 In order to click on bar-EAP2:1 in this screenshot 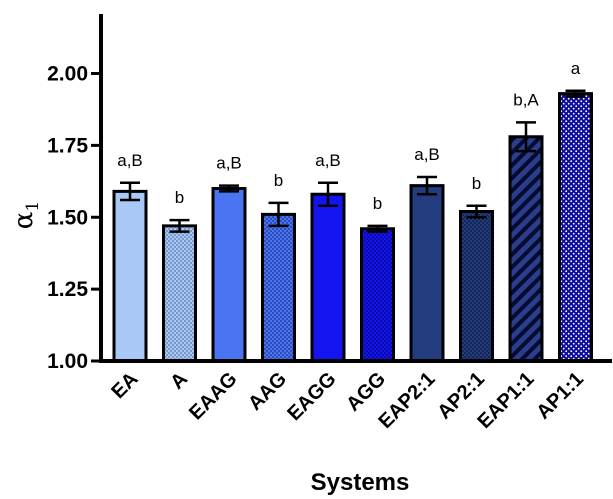, I will do `click(427, 273)`.